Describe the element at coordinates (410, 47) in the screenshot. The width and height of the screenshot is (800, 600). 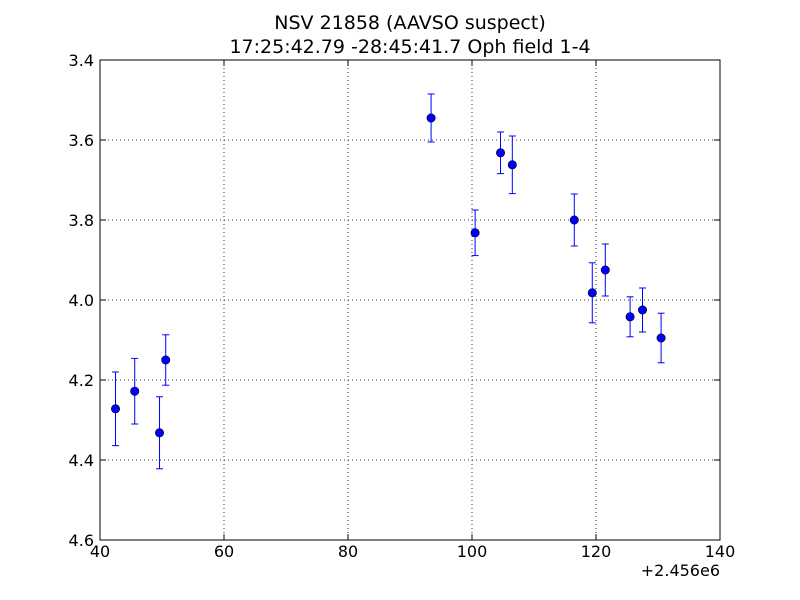
I see `chart-subtitle: 17:25:42.79 -28:45:41.7 Oph field 1-4` at that location.